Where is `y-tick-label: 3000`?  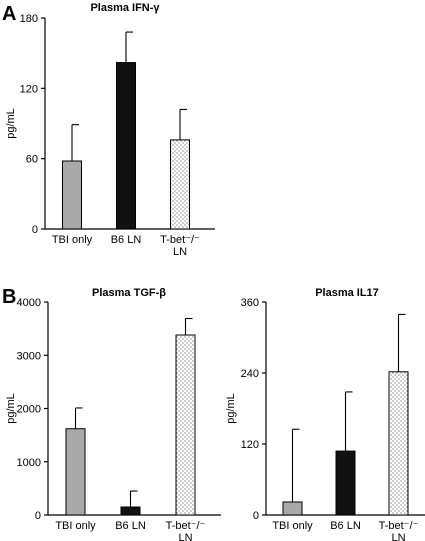 y-tick-label: 3000 is located at coordinates (29, 356).